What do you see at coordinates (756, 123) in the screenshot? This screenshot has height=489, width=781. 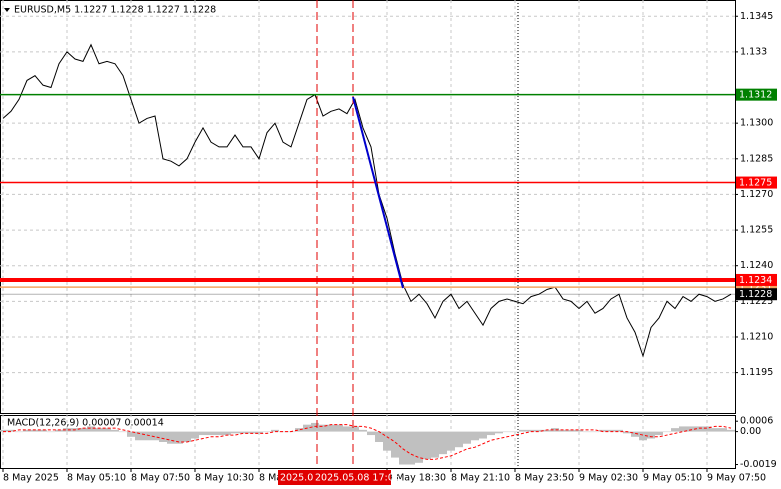 I see `y-tick-label: 1.1300` at bounding box center [756, 123].